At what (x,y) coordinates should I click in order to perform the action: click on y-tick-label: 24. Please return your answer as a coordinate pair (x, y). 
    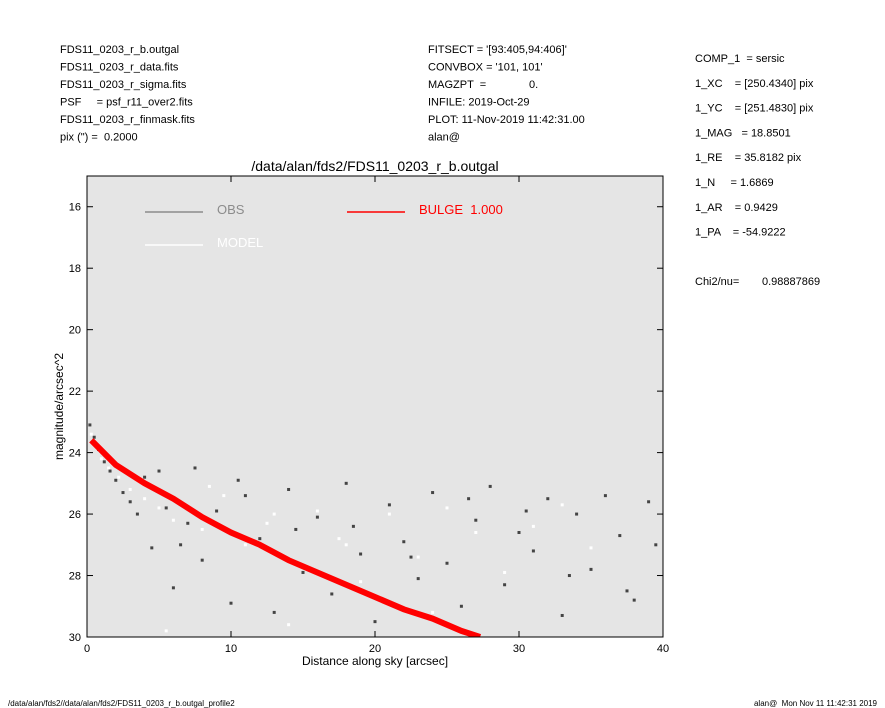
    Looking at the image, I should click on (75, 454).